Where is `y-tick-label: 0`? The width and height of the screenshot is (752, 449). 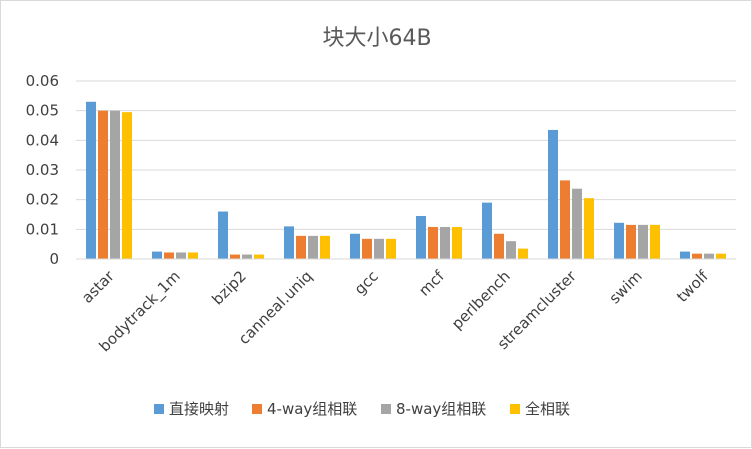
y-tick-label: 0 is located at coordinates (54, 259).